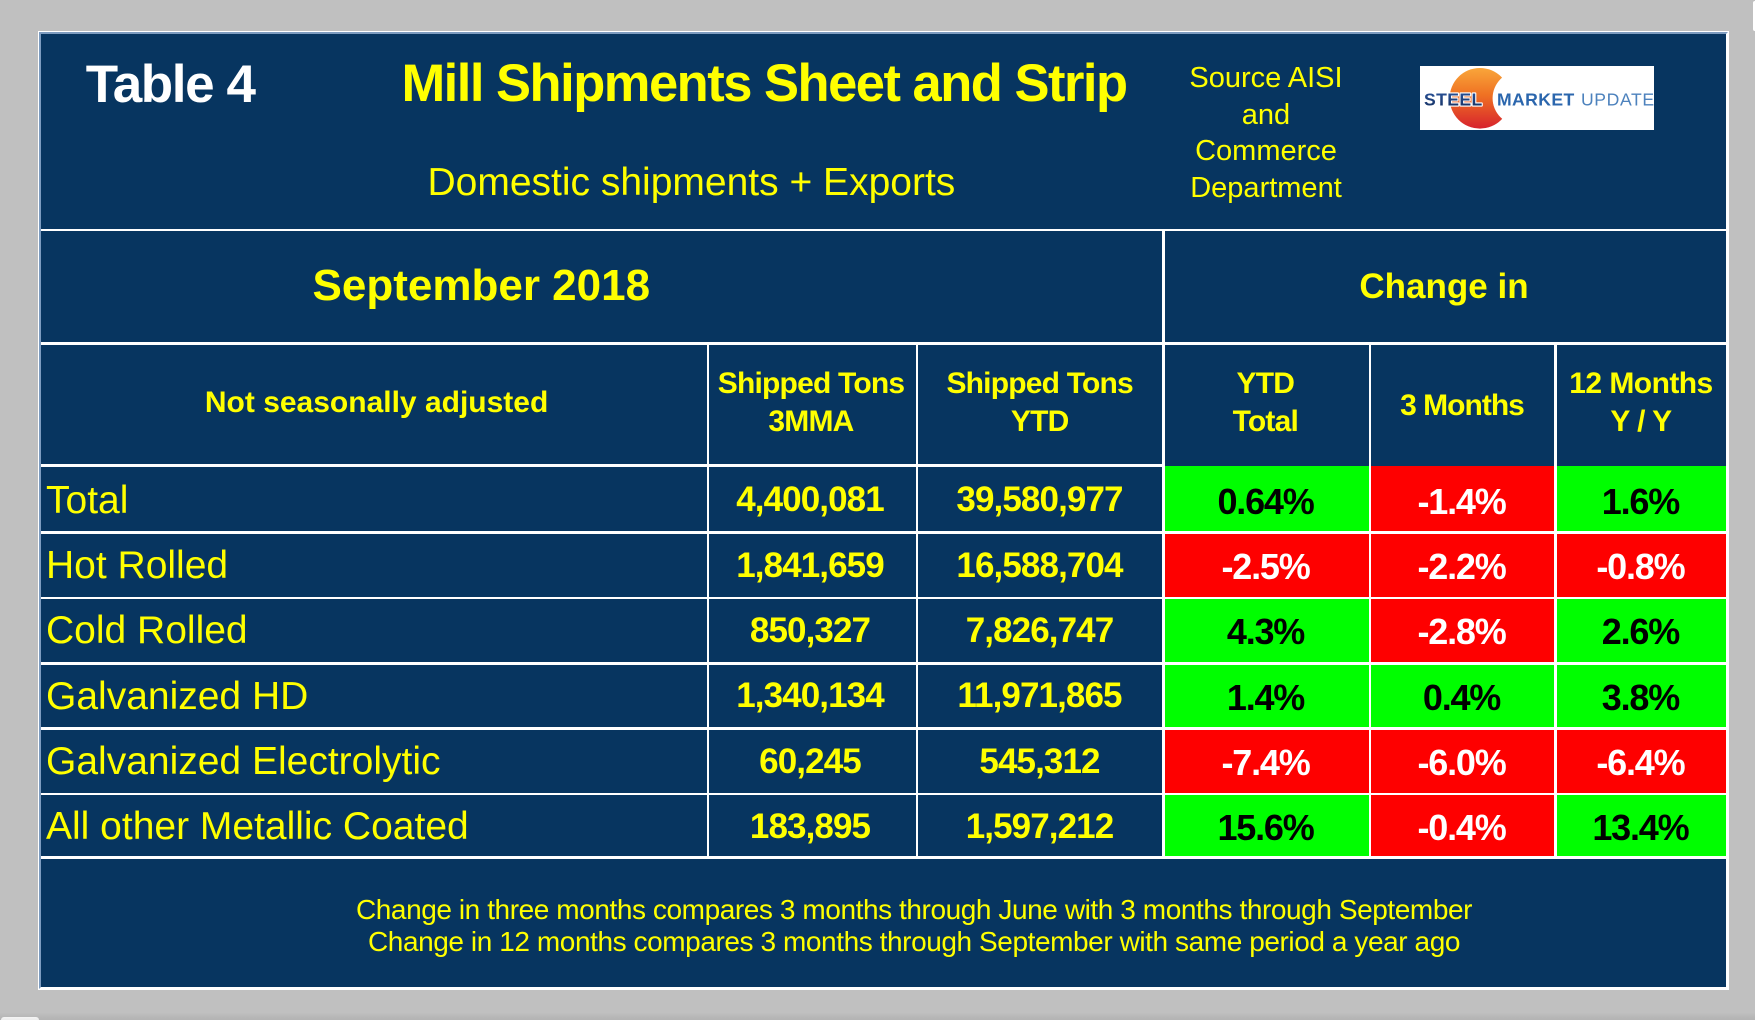 The height and width of the screenshot is (1020, 1755). Describe the element at coordinates (1453, 99) in the screenshot. I see `svg-text: STEEL` at that location.